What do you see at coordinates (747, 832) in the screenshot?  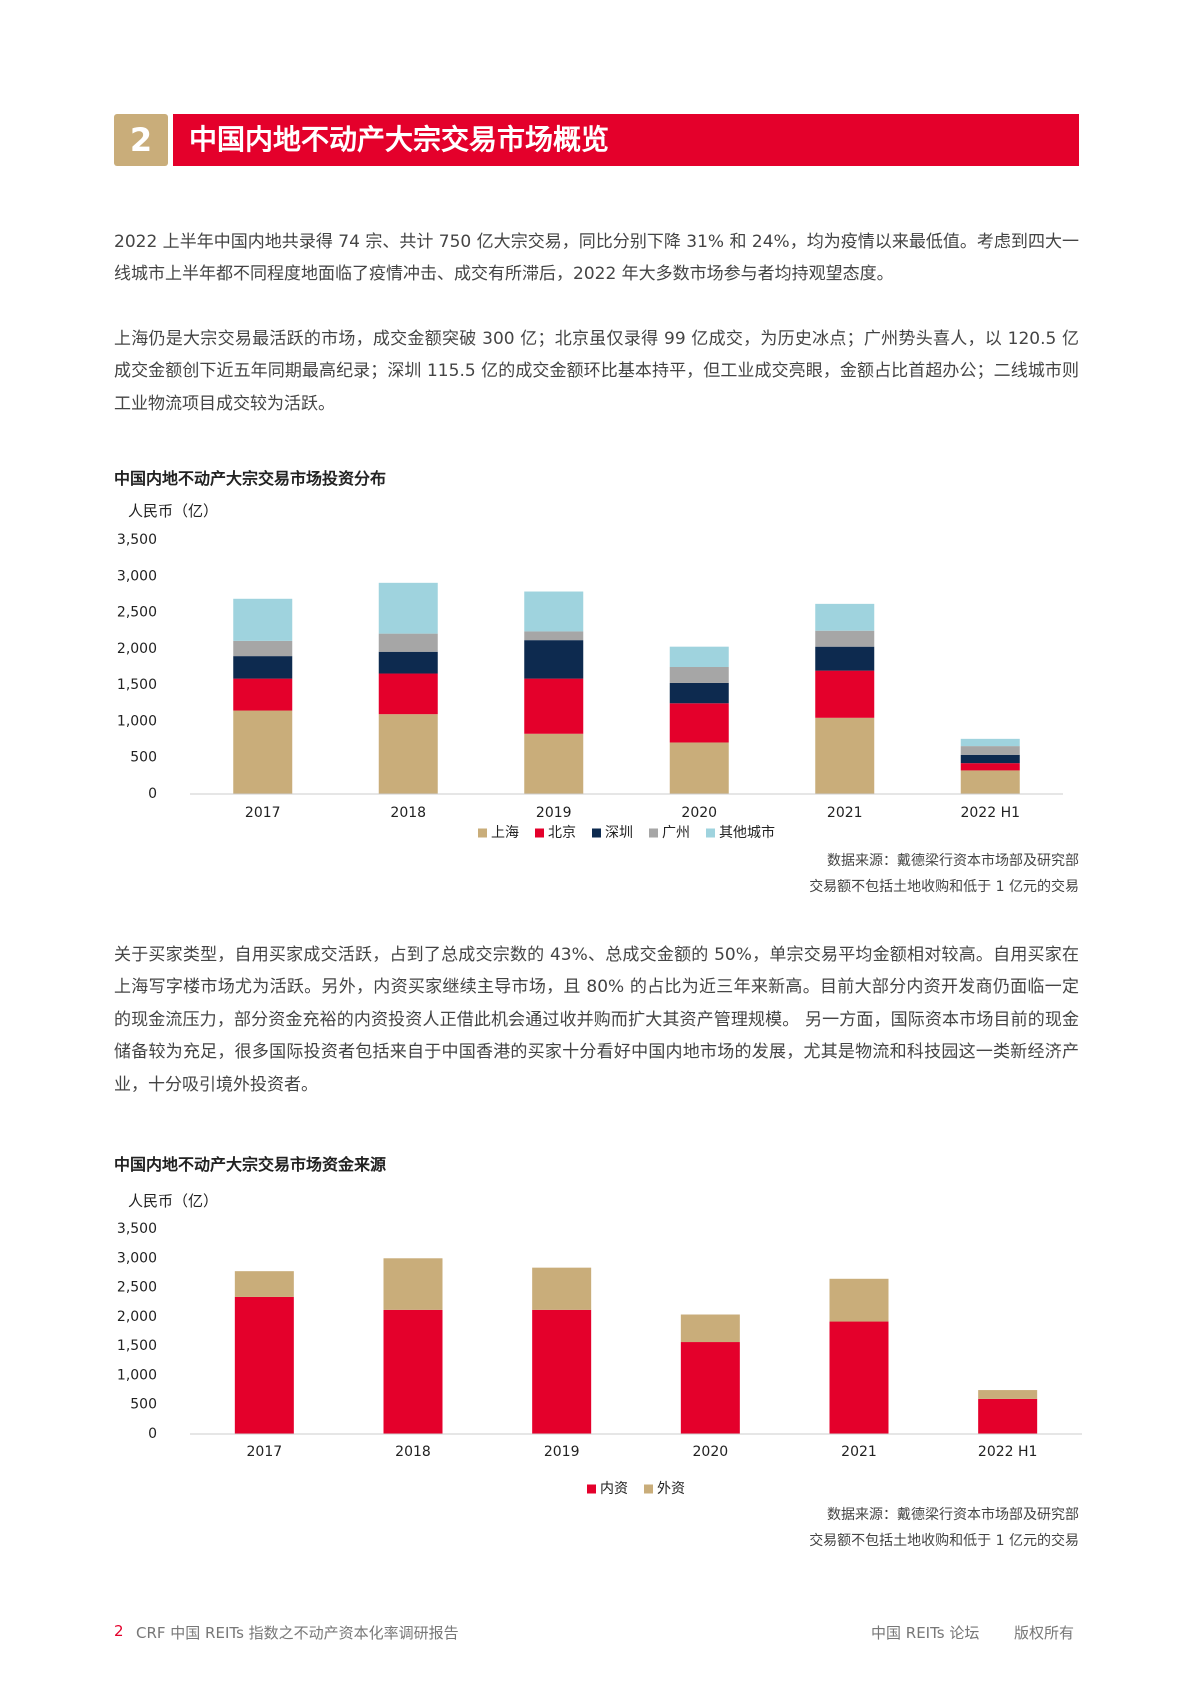 I see `legend-label: 其他城市` at bounding box center [747, 832].